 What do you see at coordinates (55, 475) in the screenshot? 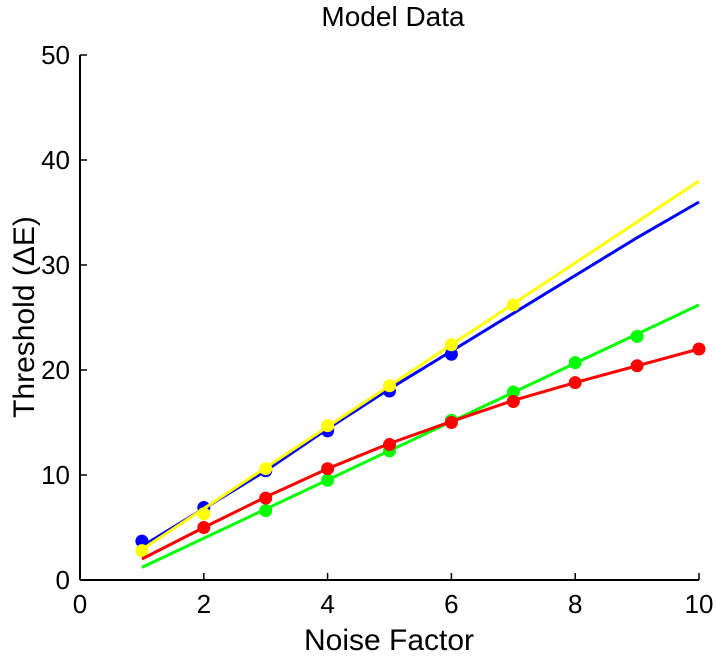
I see `y-tick-label: 10` at bounding box center [55, 475].